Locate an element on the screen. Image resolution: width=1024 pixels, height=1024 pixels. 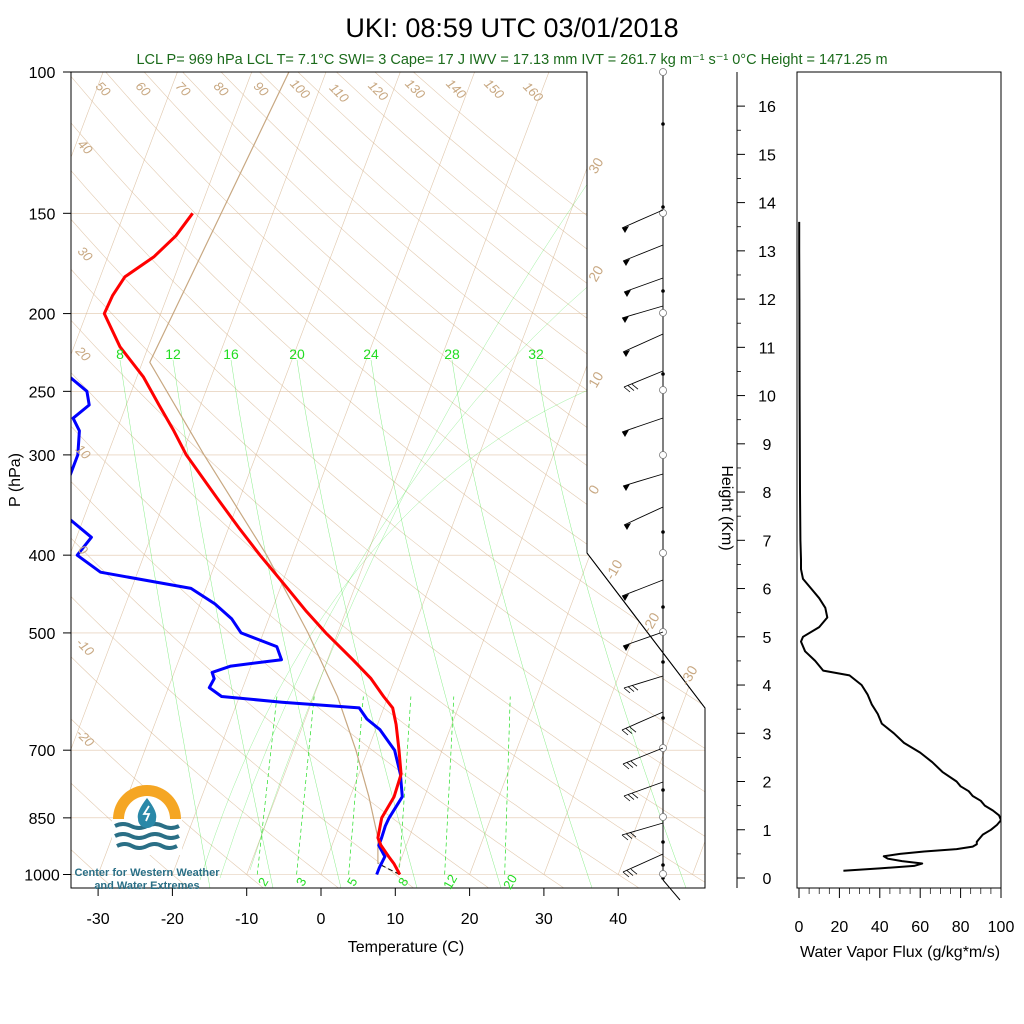
dry-adiabat-label: 80 is located at coordinates (221, 88).